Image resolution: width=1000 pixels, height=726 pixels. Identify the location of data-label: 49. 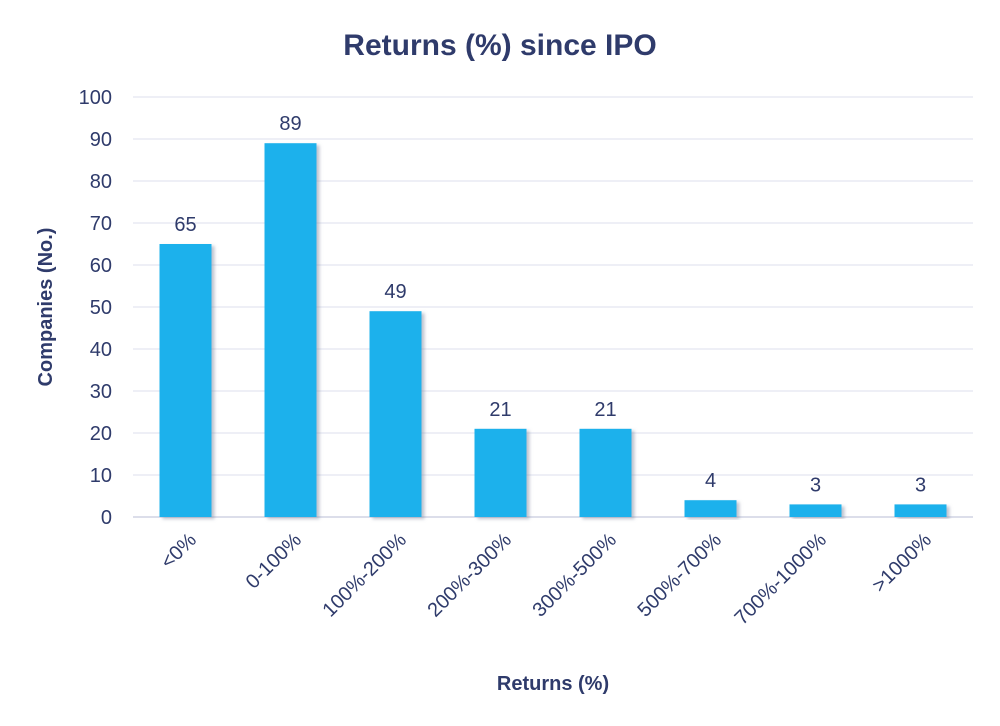
(395, 292).